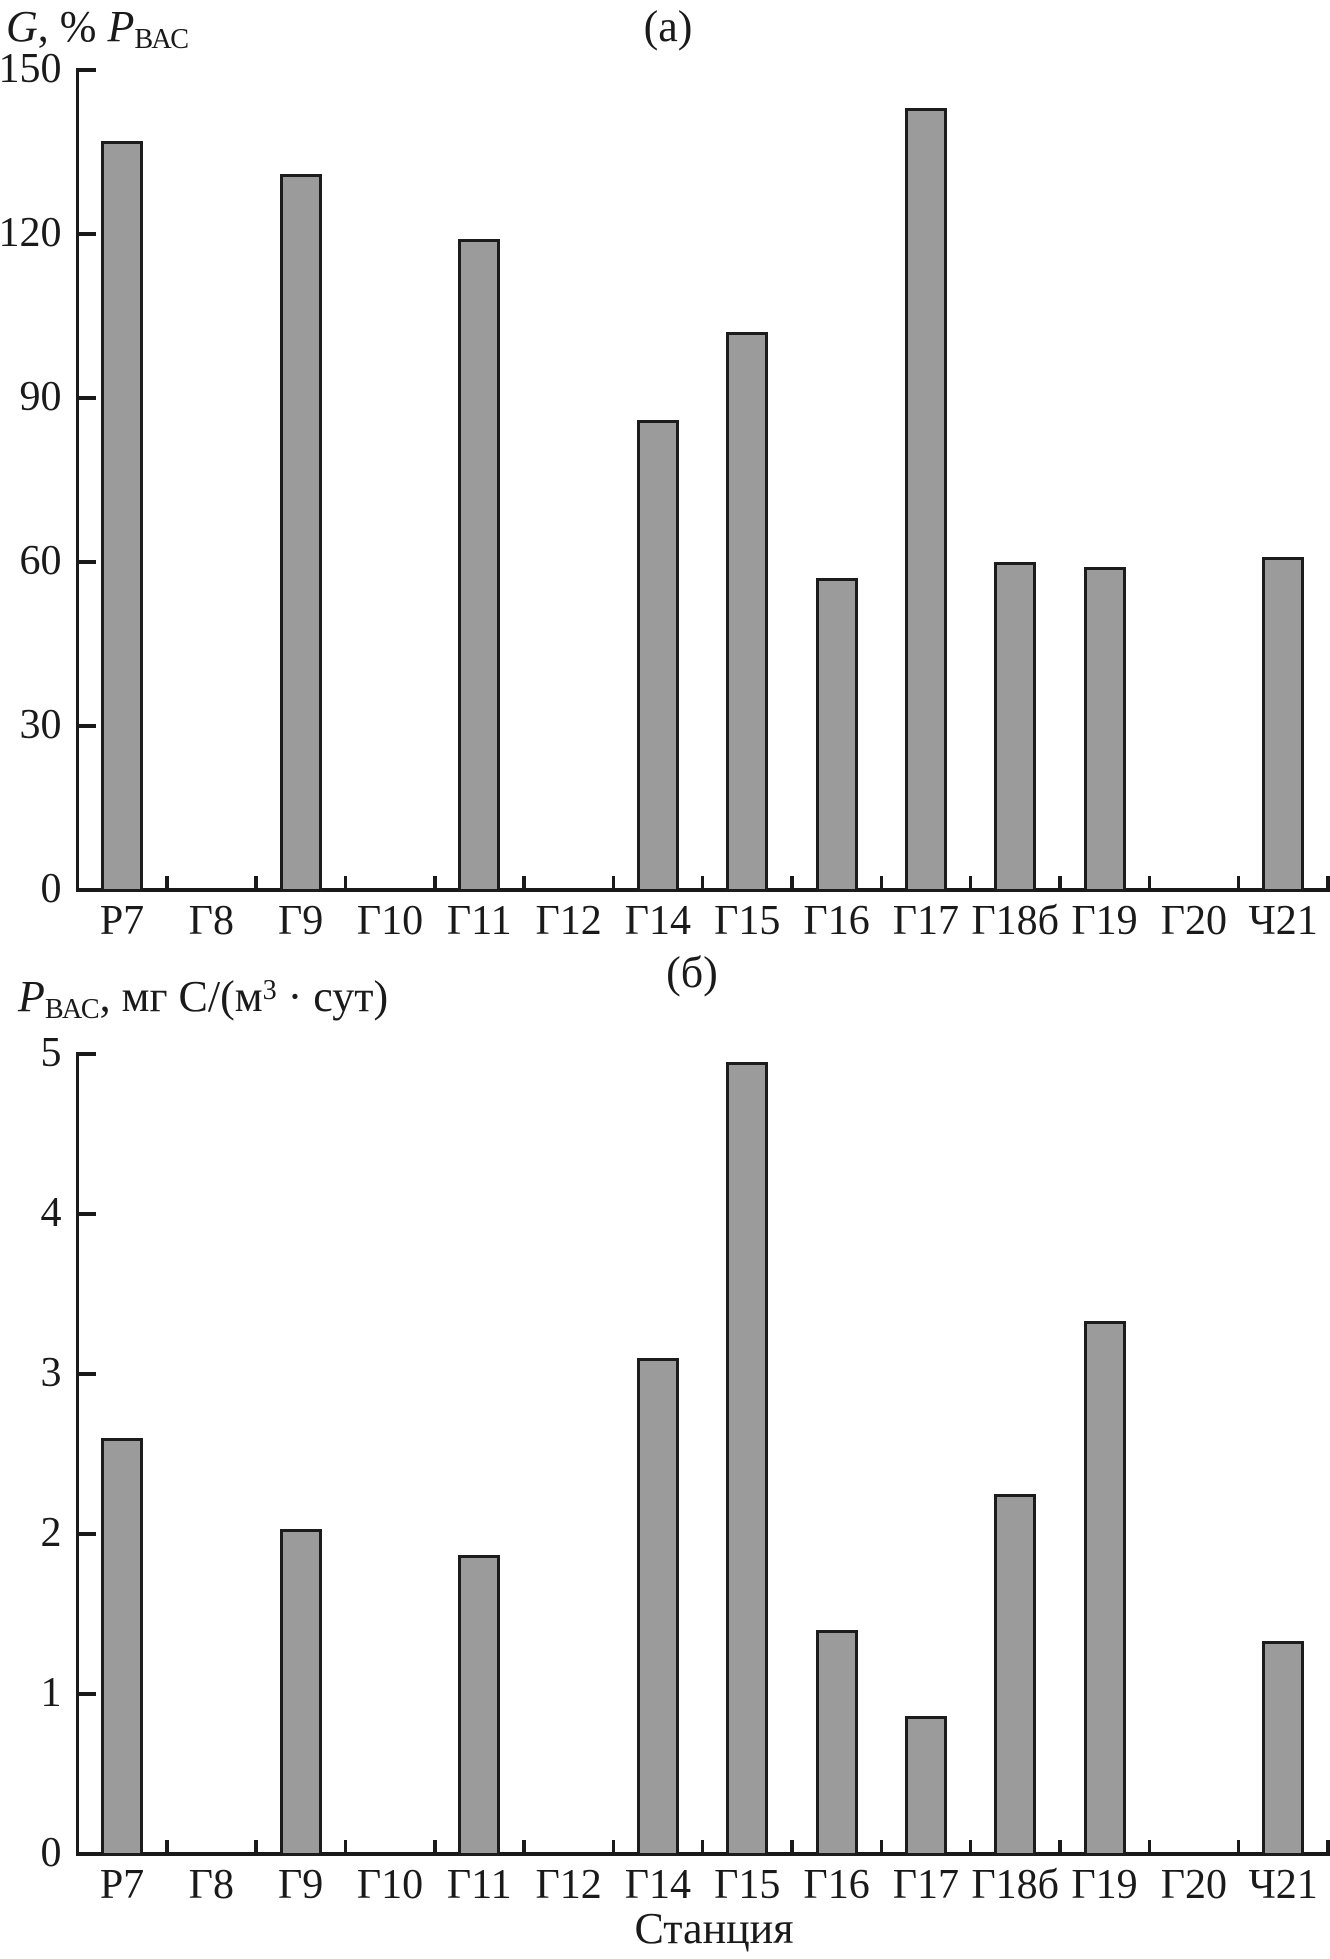 The width and height of the screenshot is (1330, 1959). I want to click on x-axis-line, so click(702, 1854).